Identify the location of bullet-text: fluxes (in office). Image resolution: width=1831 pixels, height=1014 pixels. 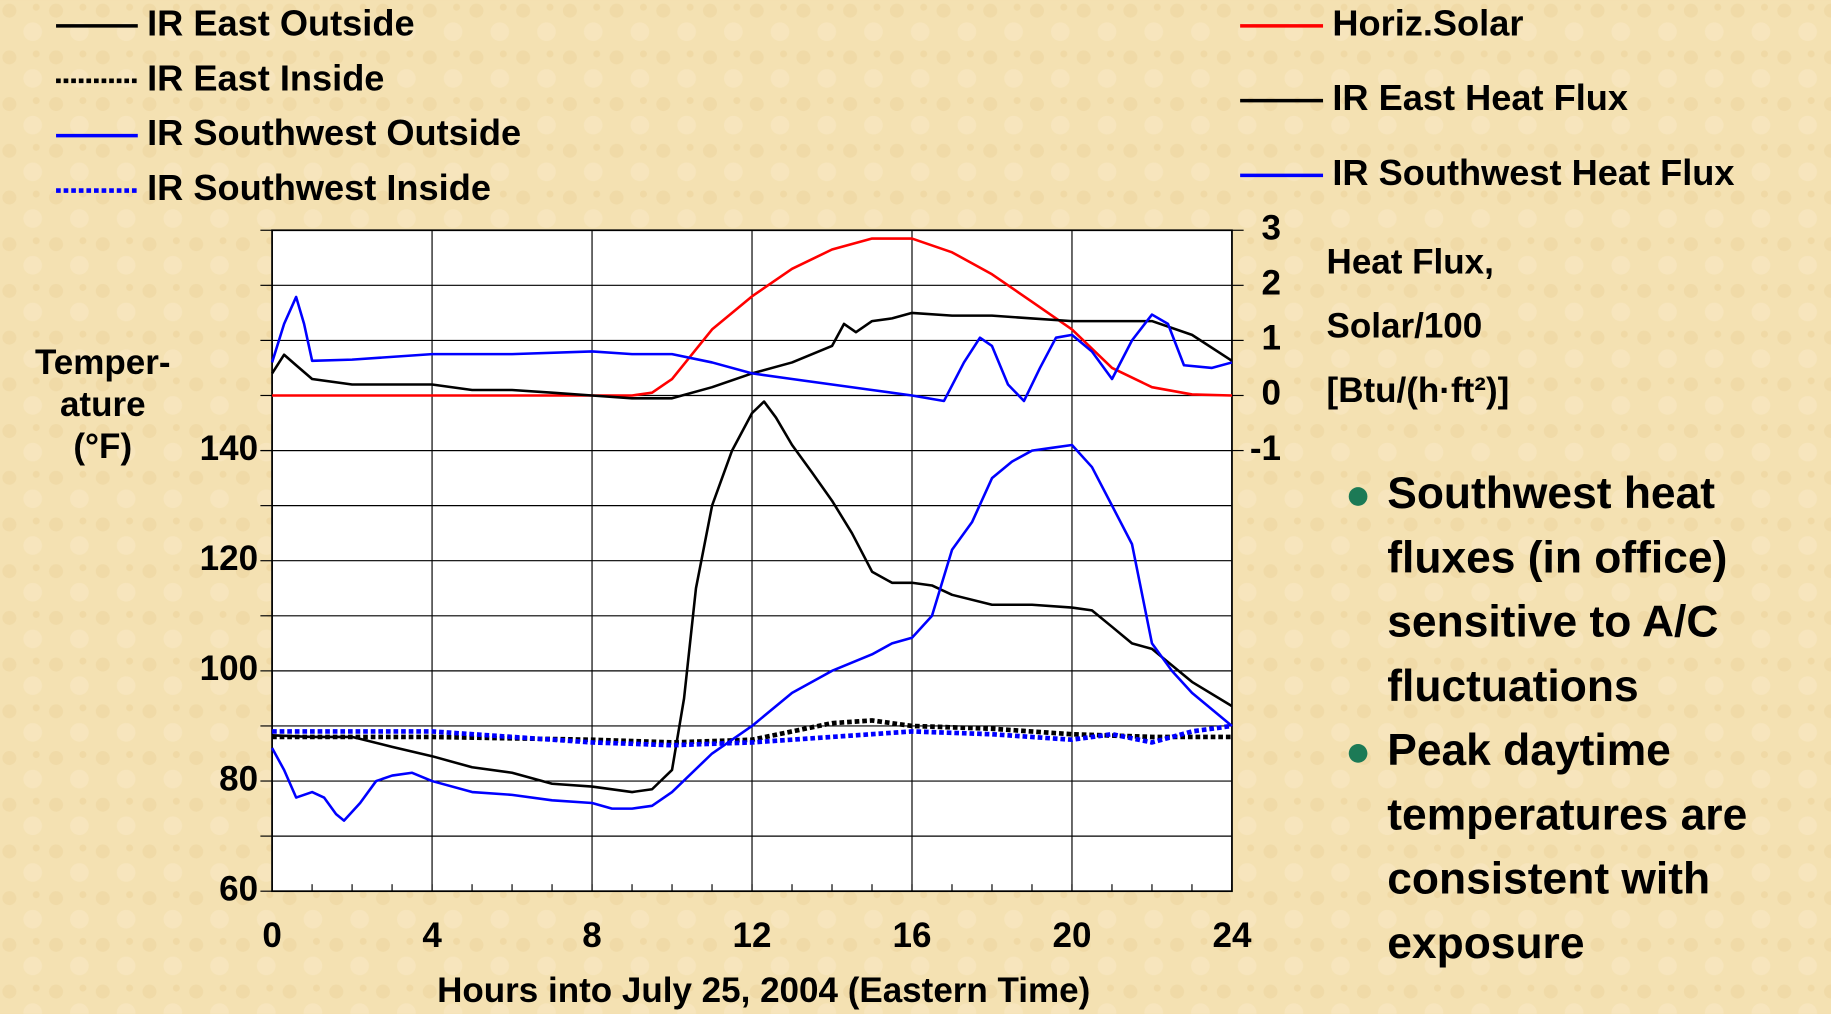
(1557, 557).